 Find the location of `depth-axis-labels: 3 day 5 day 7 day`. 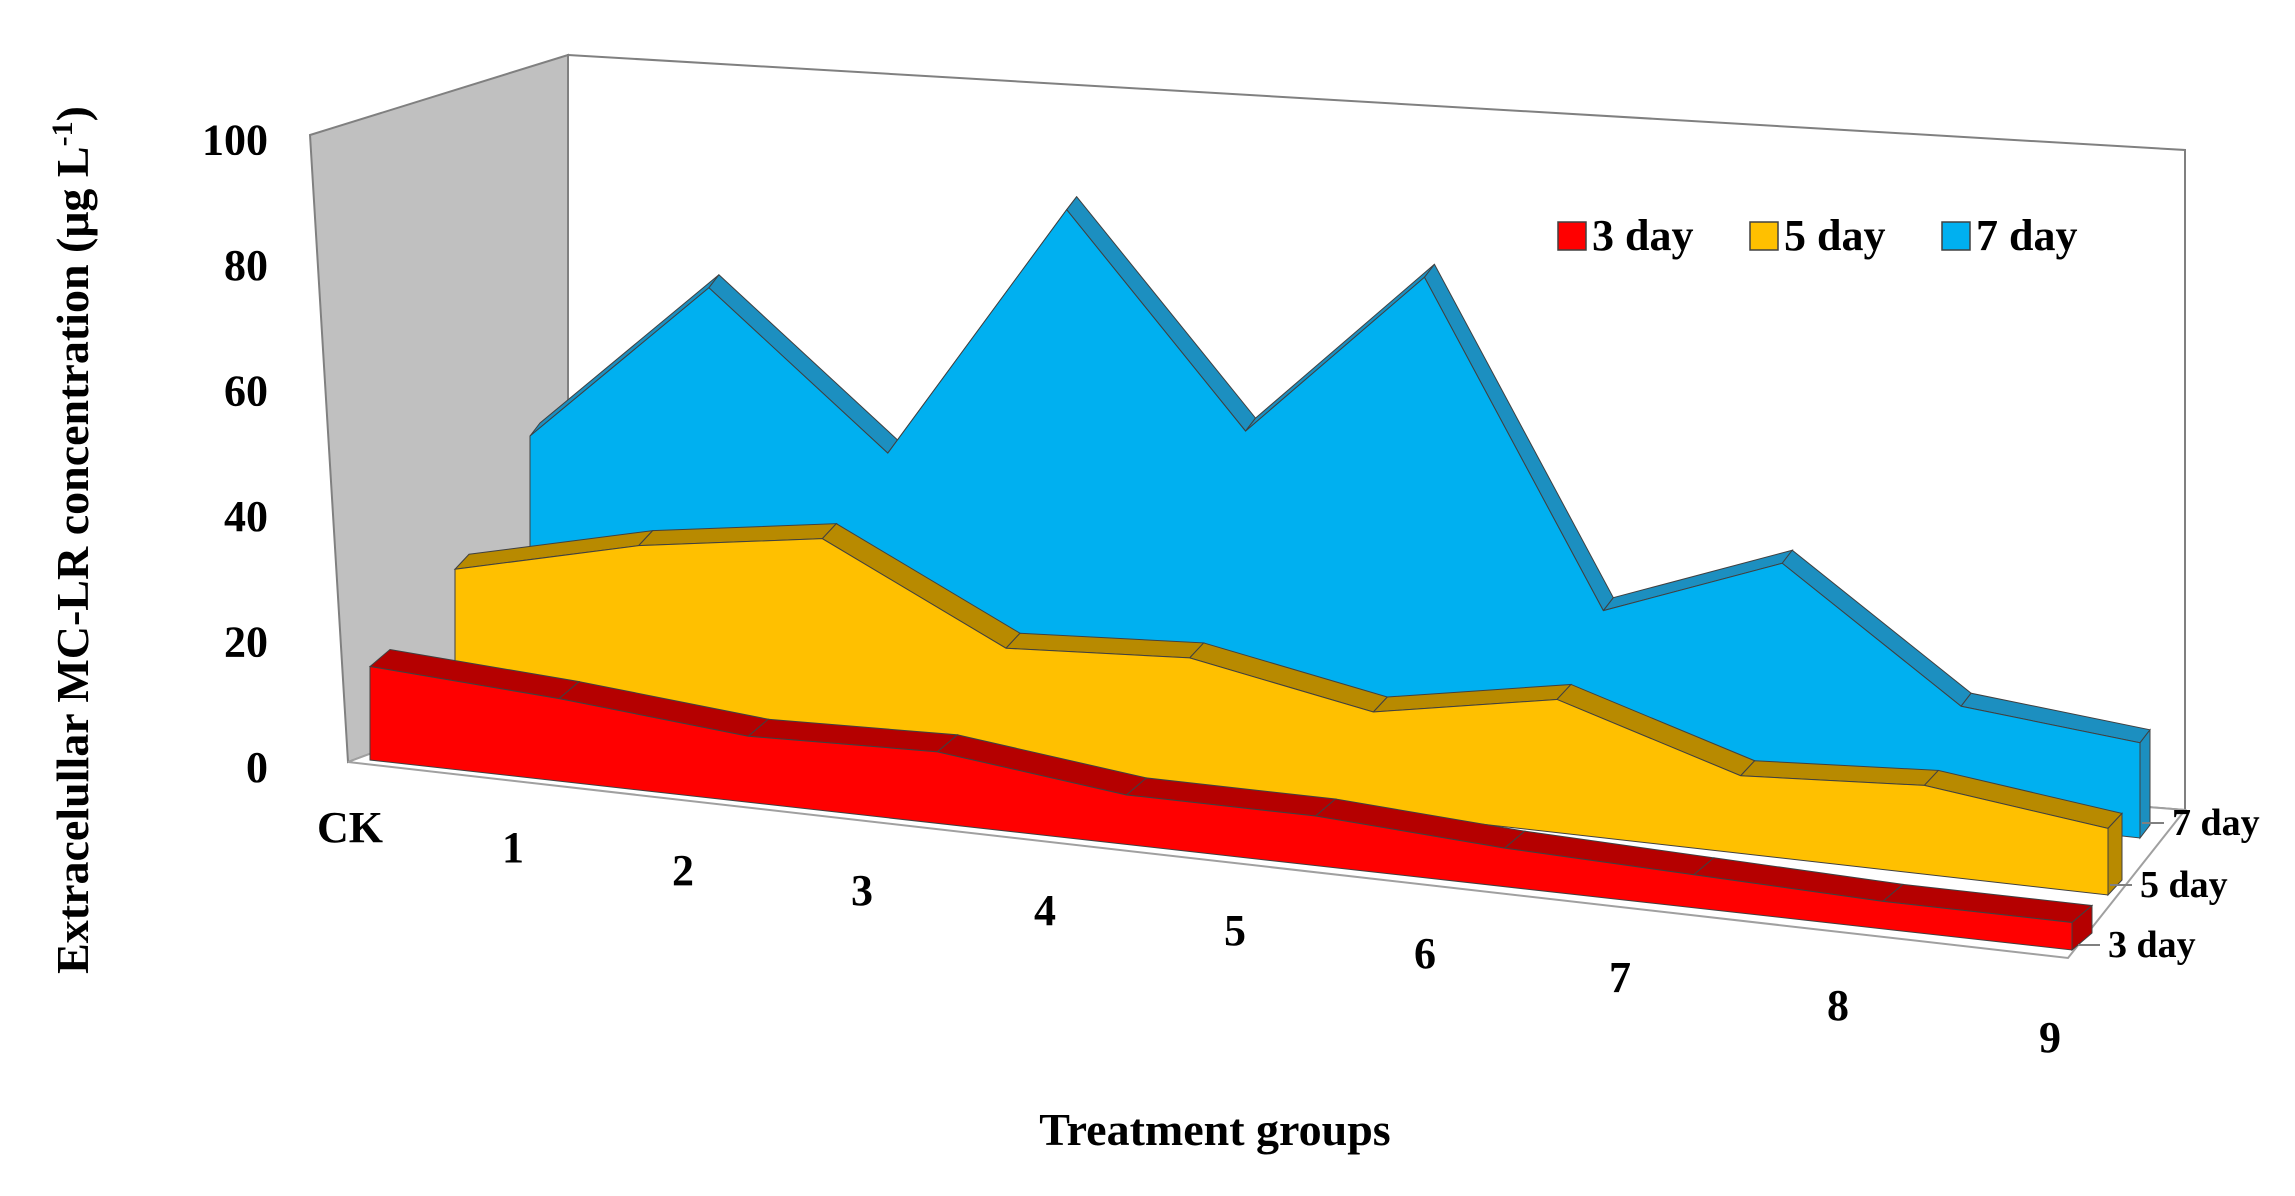

depth-axis-labels: 3 day 5 day 7 day is located at coordinates (2169, 884).